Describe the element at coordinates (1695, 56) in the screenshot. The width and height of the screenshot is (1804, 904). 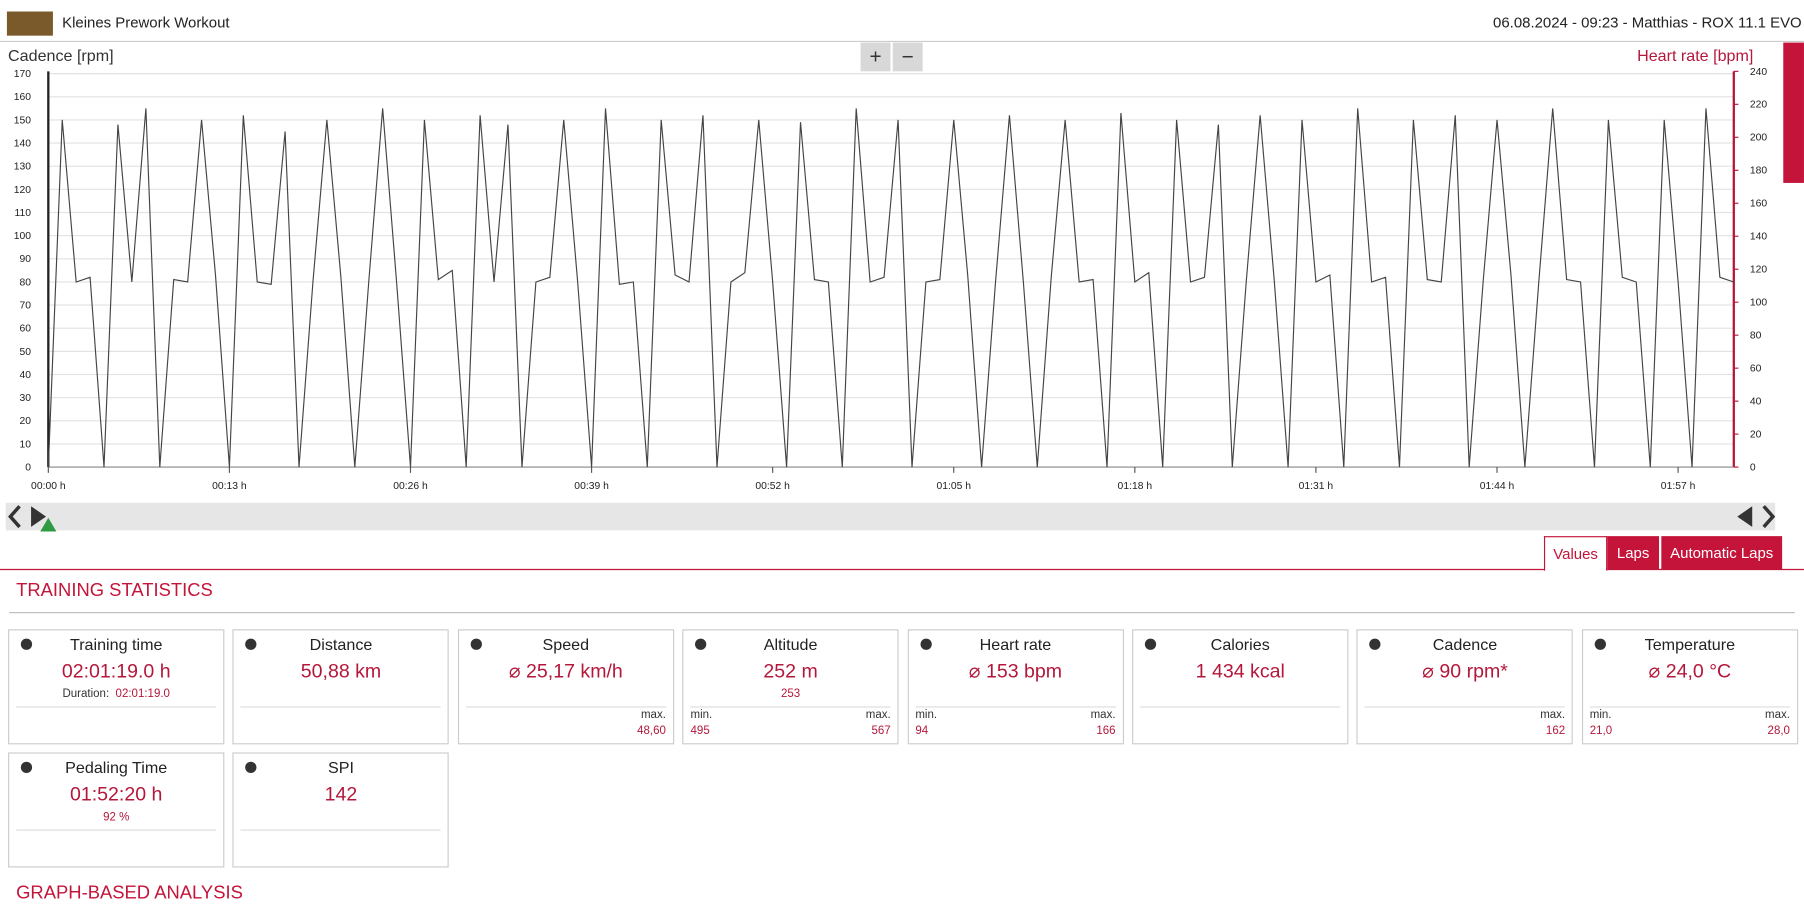
I see `y2-axis-title: Heart rate [bpm]` at that location.